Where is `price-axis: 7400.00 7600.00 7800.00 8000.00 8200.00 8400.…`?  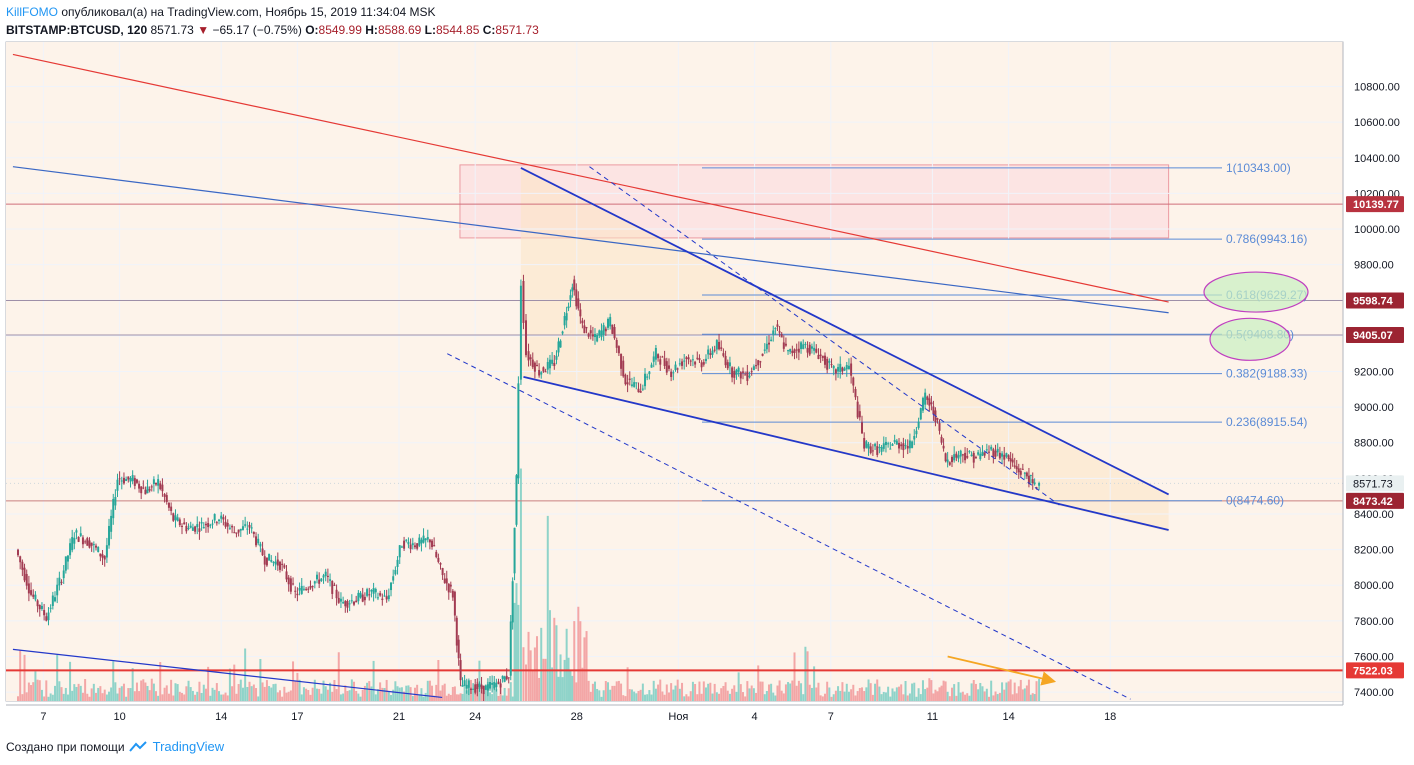 price-axis: 7400.00 7600.00 7800.00 8000.00 8200.00 8400.… is located at coordinates (1377, 391).